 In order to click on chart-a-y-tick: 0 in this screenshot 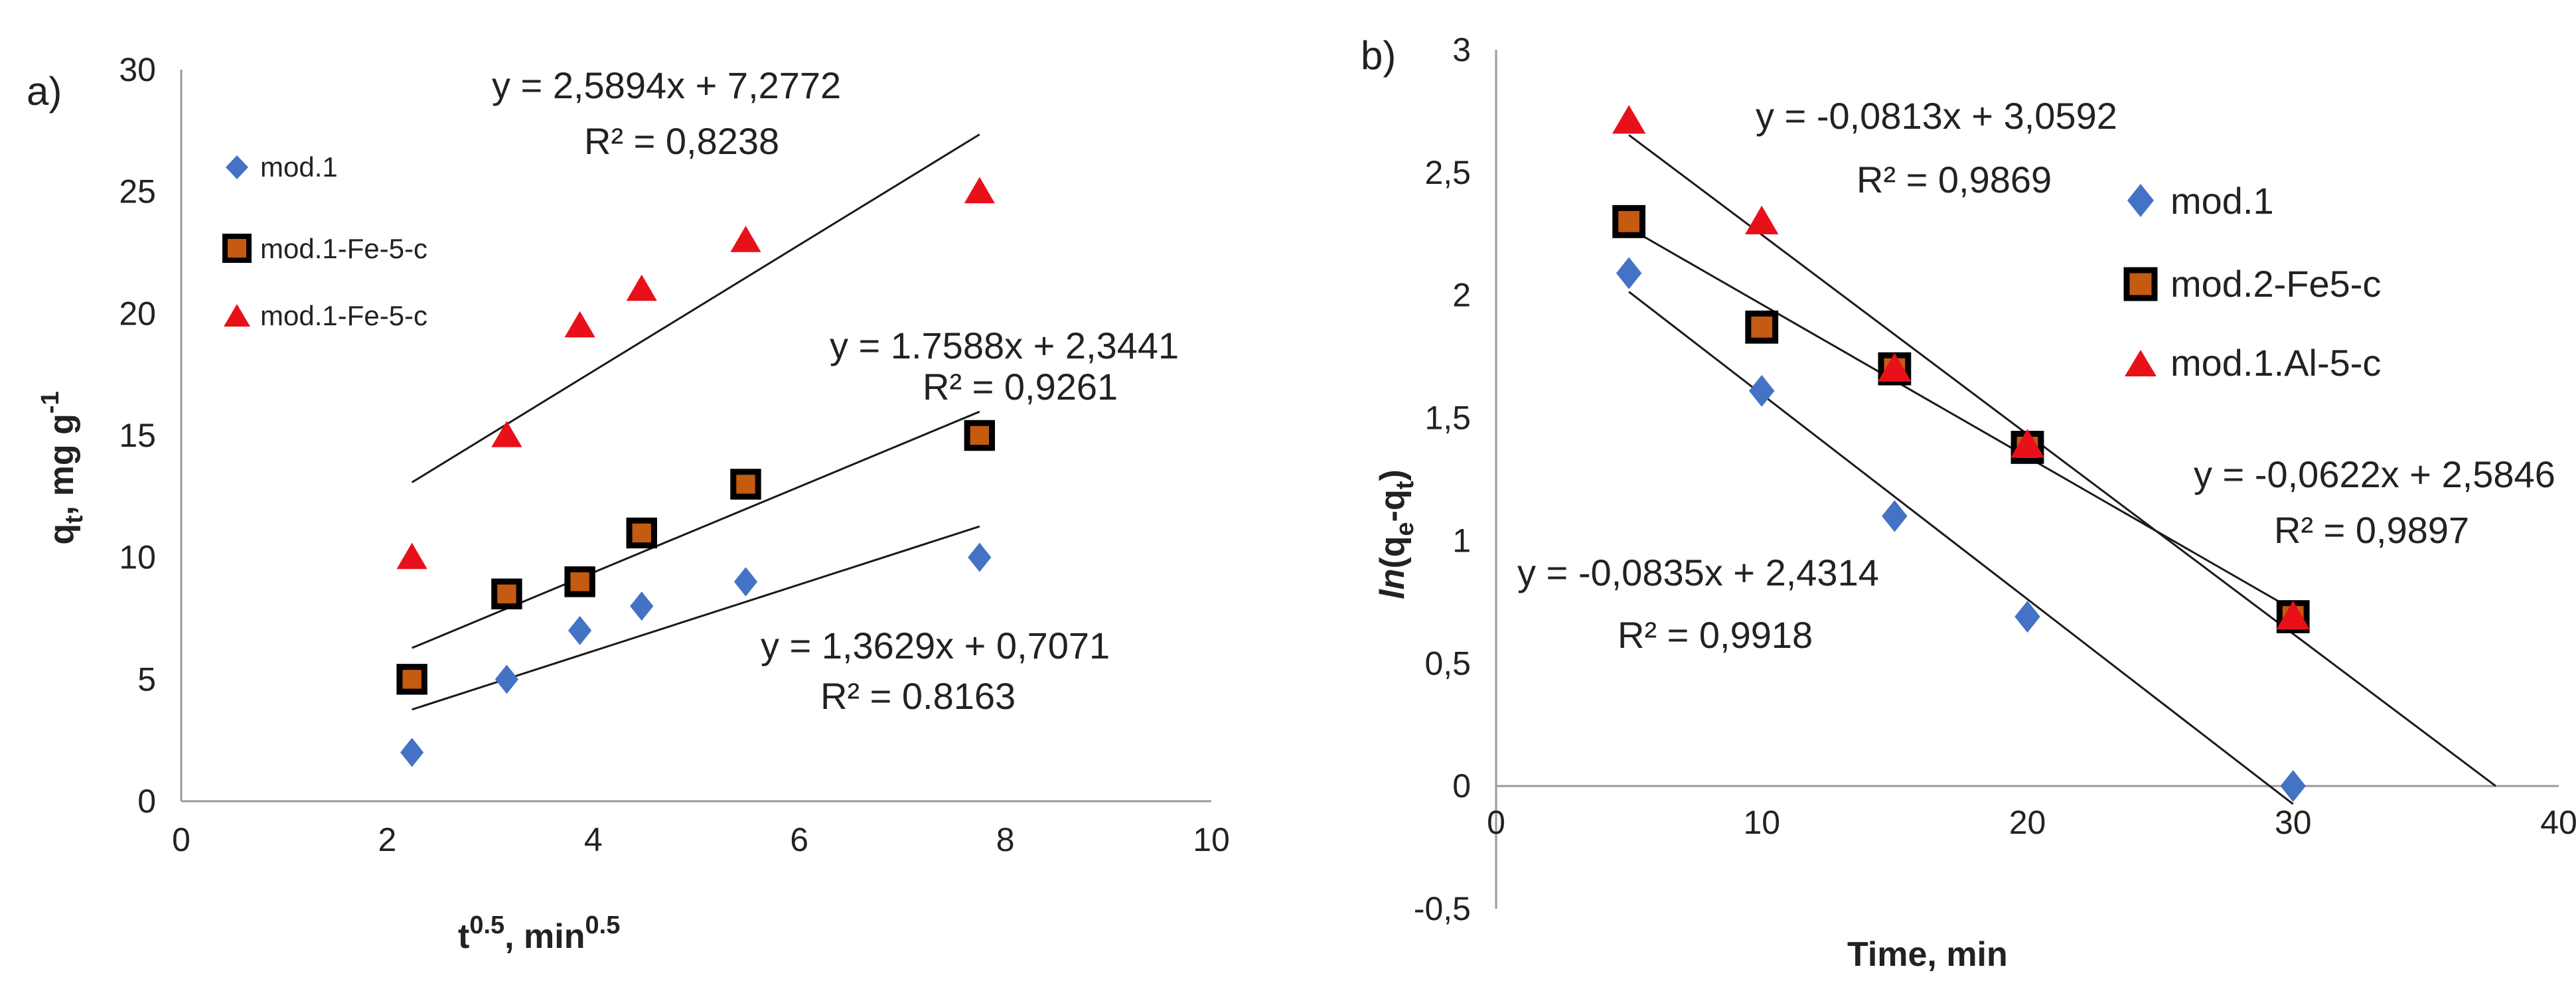, I will do `click(146, 801)`.